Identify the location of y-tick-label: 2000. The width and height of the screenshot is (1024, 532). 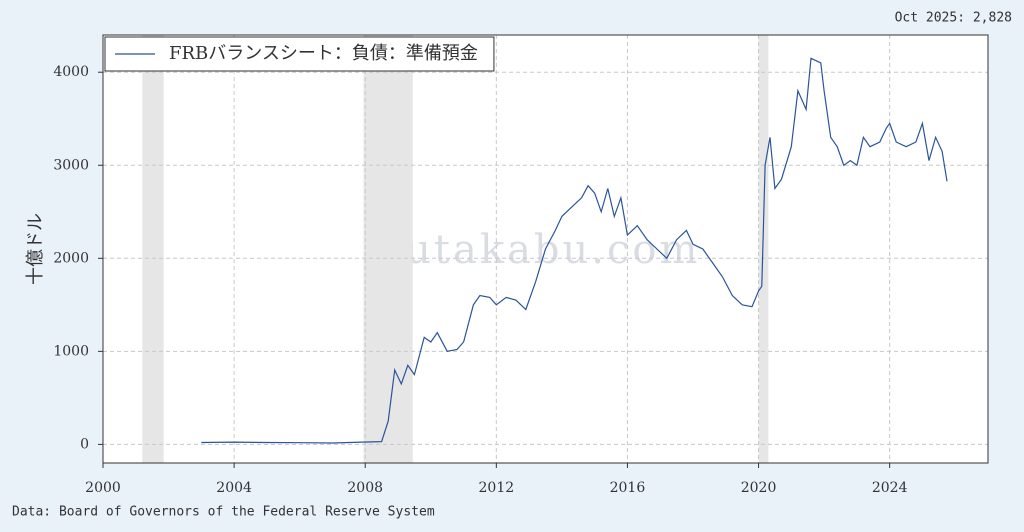
(71, 258).